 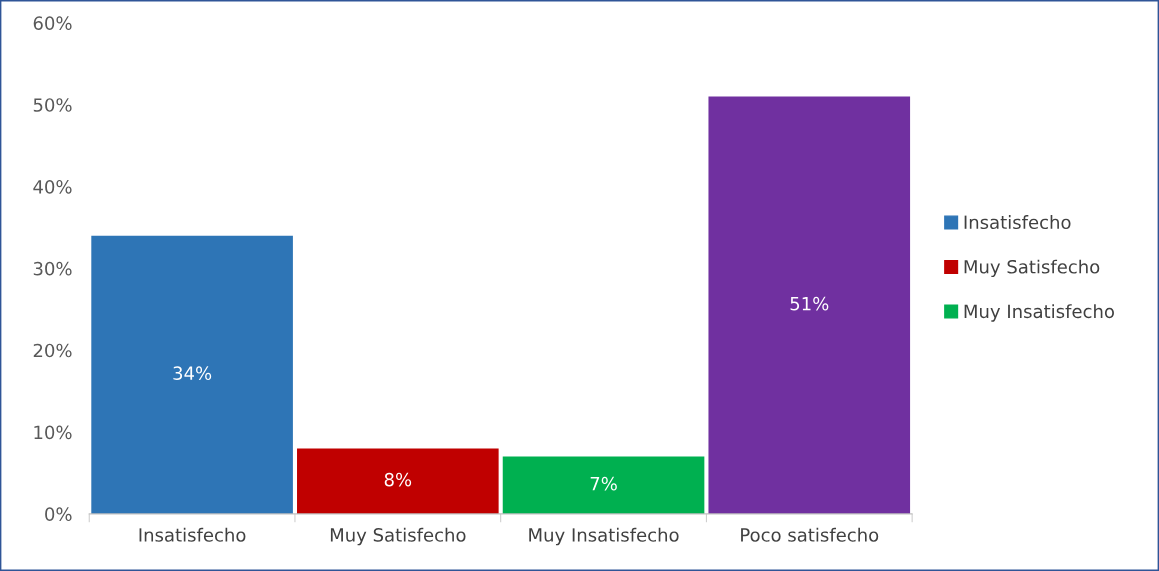 What do you see at coordinates (603, 483) in the screenshot?
I see `text: 7%` at bounding box center [603, 483].